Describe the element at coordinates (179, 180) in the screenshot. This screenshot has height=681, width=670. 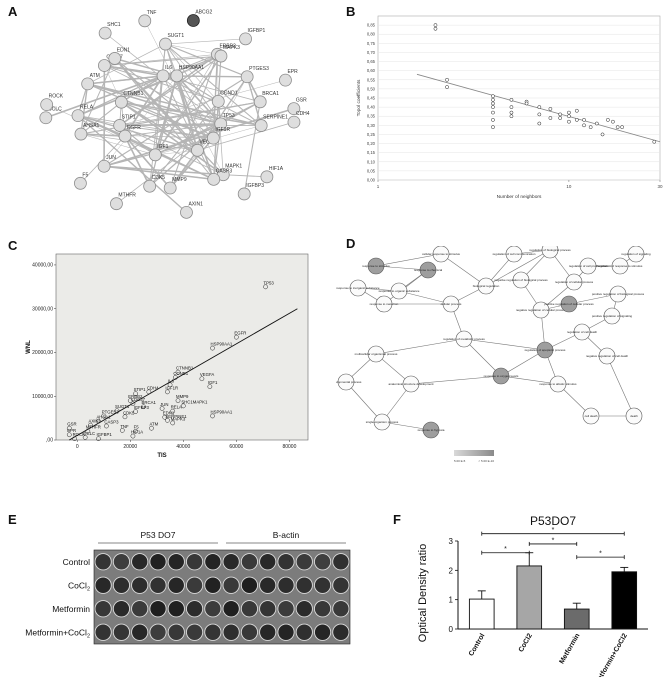
I see `network-a-node-label: MMP9` at that location.